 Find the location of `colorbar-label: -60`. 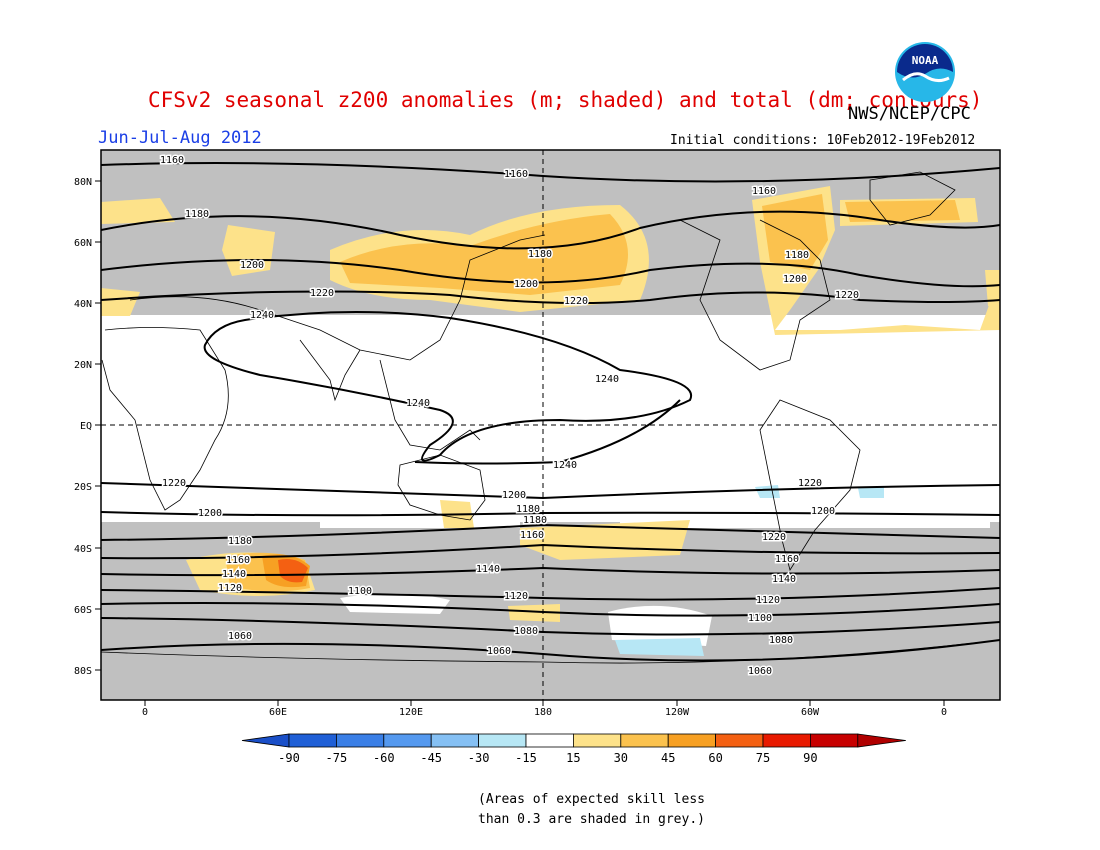

colorbar-label: -60 is located at coordinates (384, 758).